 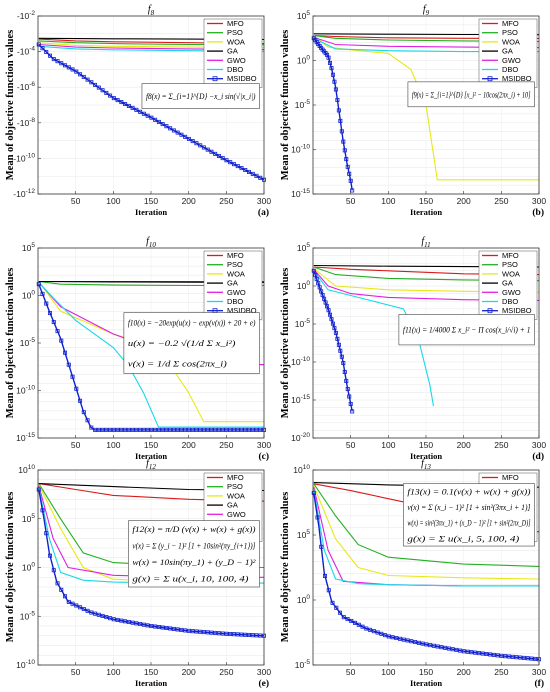 I want to click on y-tick-label: 10⁻¹⁵, so click(x=300, y=193).